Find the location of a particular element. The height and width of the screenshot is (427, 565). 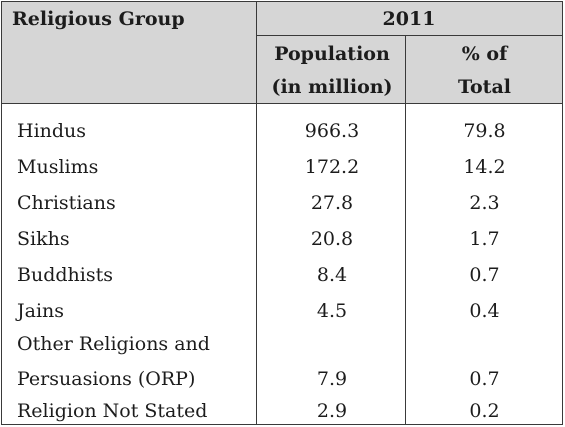

header-population-line2: (in million) is located at coordinates (332, 87).